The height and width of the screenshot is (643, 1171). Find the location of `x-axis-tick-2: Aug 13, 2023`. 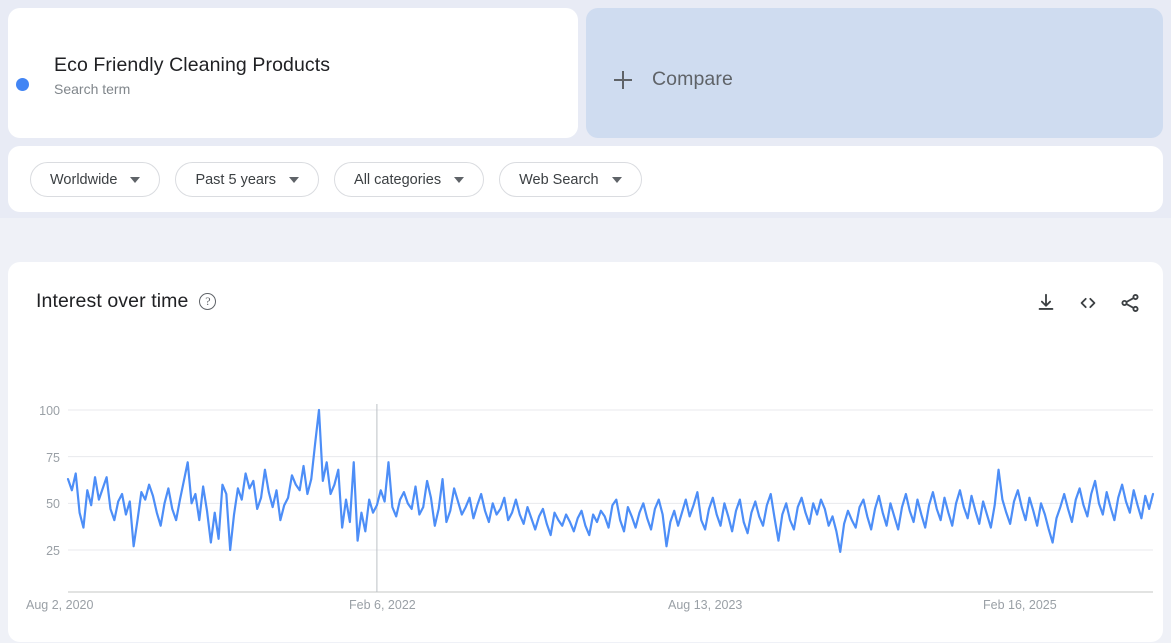

x-axis-tick-2: Aug 13, 2023 is located at coordinates (705, 605).